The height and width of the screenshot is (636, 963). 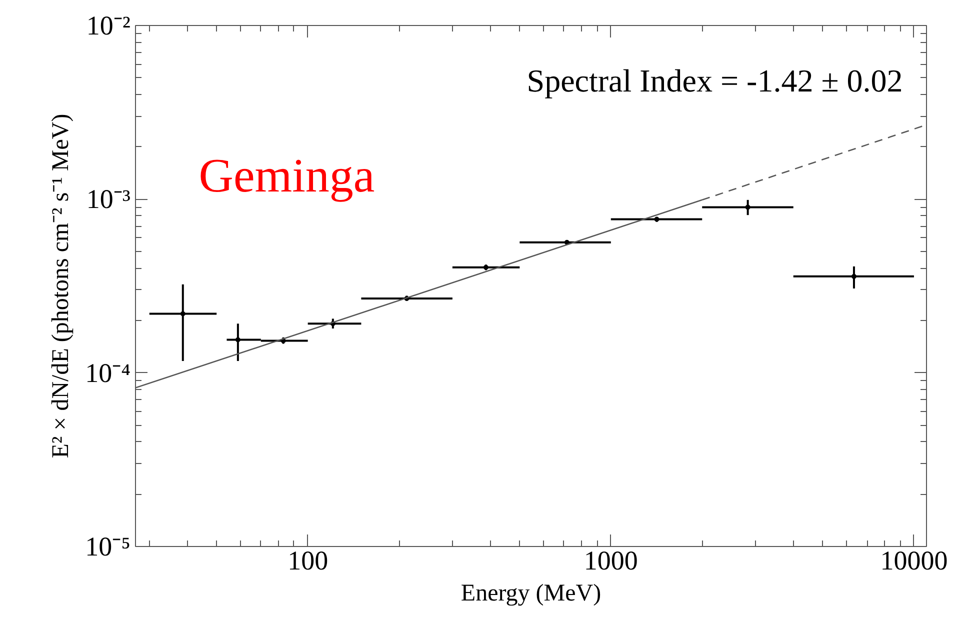 What do you see at coordinates (914, 561) in the screenshot?
I see `x-tick-label: 10000` at bounding box center [914, 561].